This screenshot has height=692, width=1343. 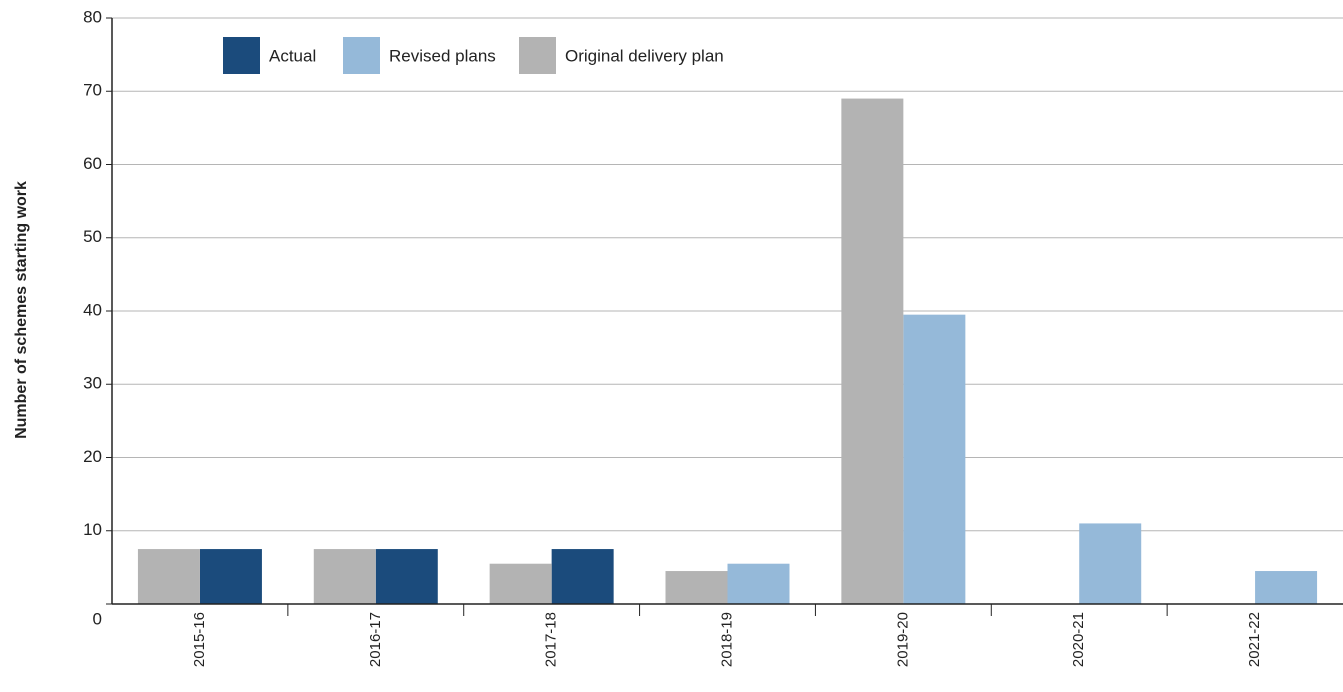 I want to click on y-tick-label: 20, so click(x=92, y=456).